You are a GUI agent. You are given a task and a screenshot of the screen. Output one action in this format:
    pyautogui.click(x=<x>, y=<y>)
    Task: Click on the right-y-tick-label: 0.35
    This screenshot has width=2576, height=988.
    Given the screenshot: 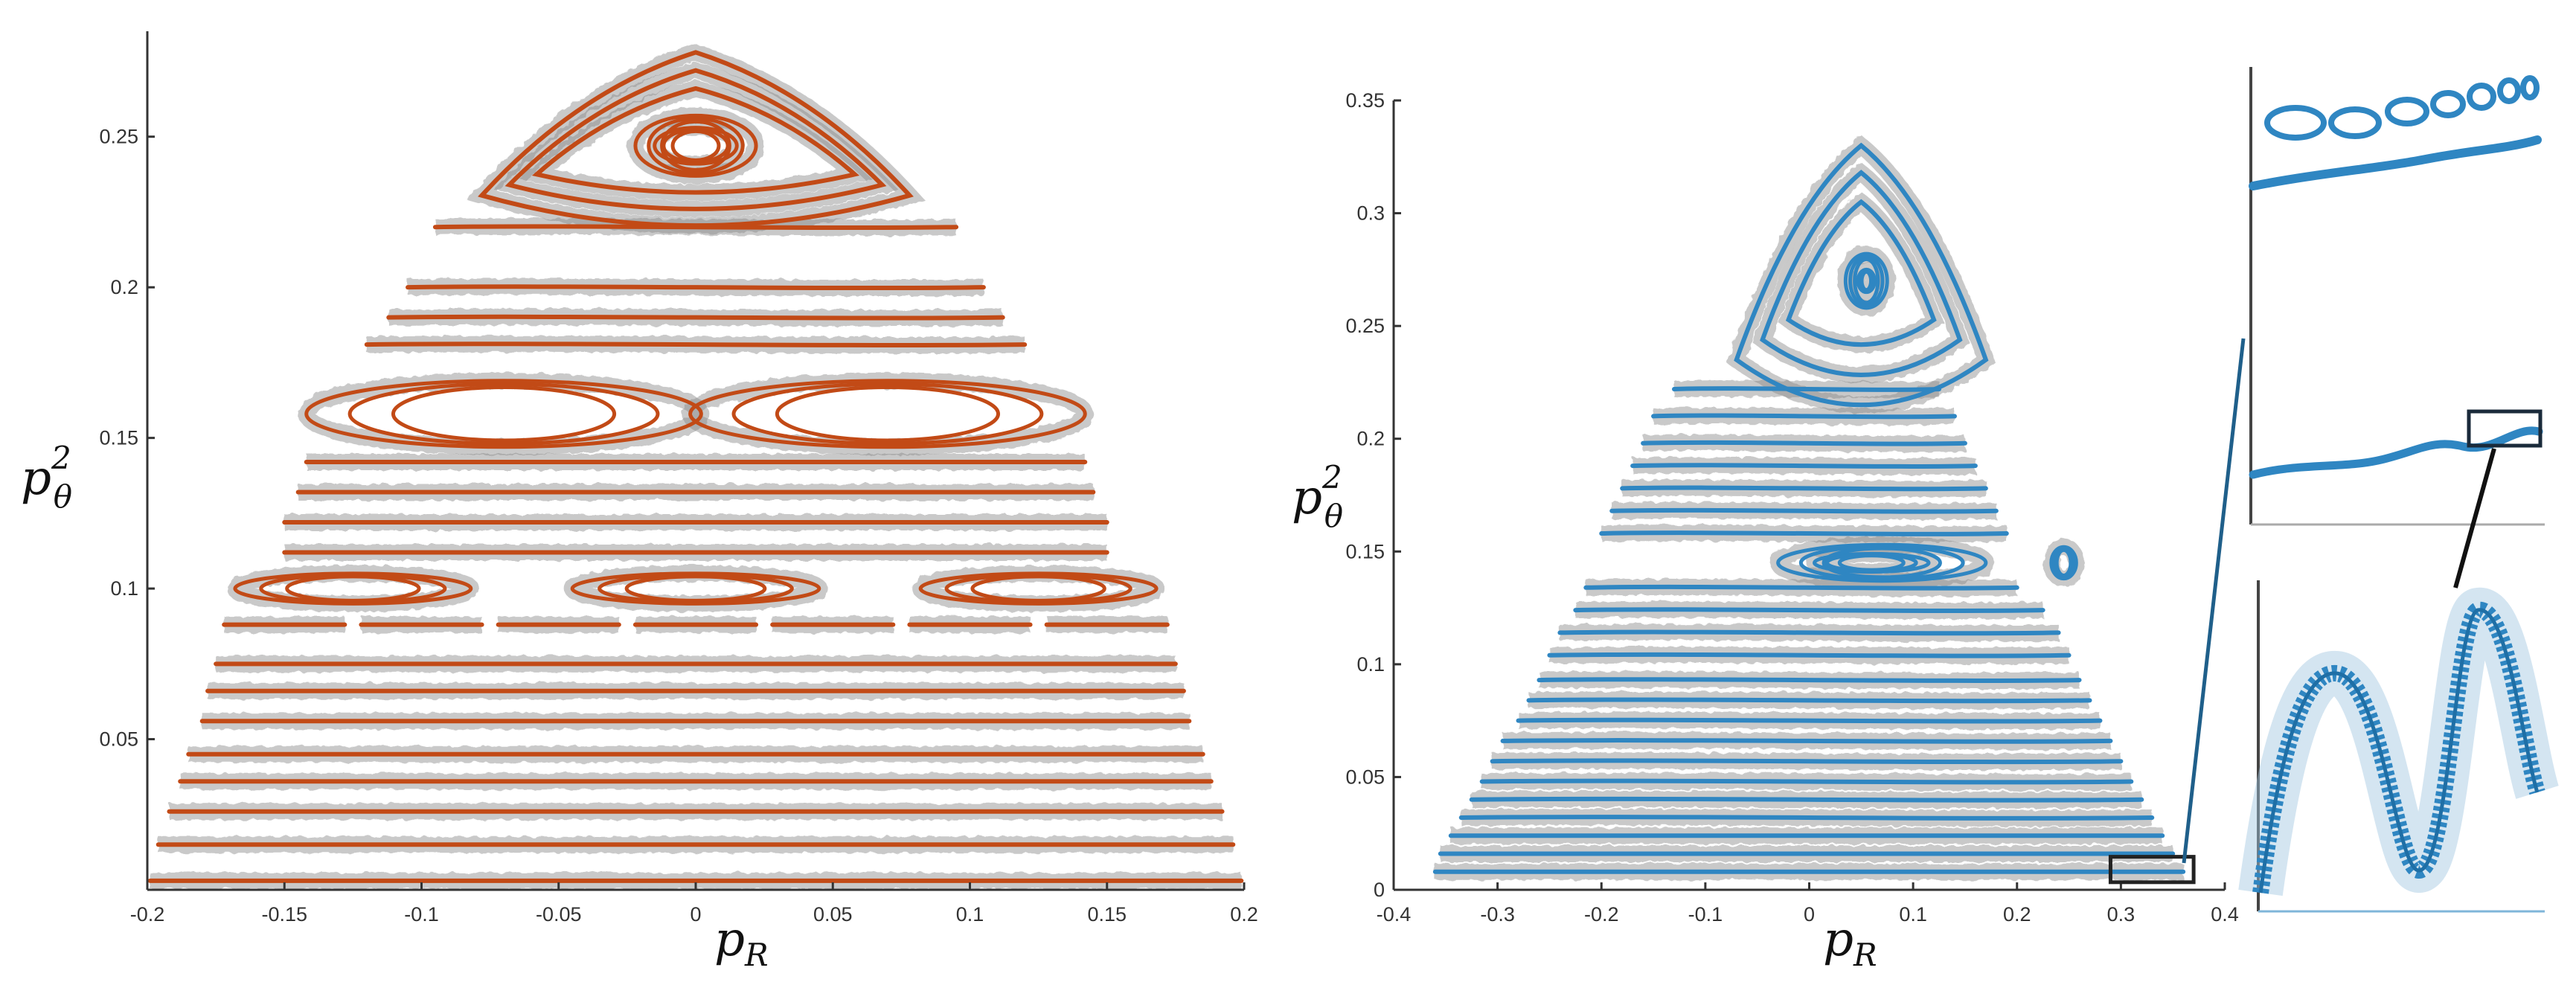 What is the action you would take?
    pyautogui.click(x=1365, y=101)
    